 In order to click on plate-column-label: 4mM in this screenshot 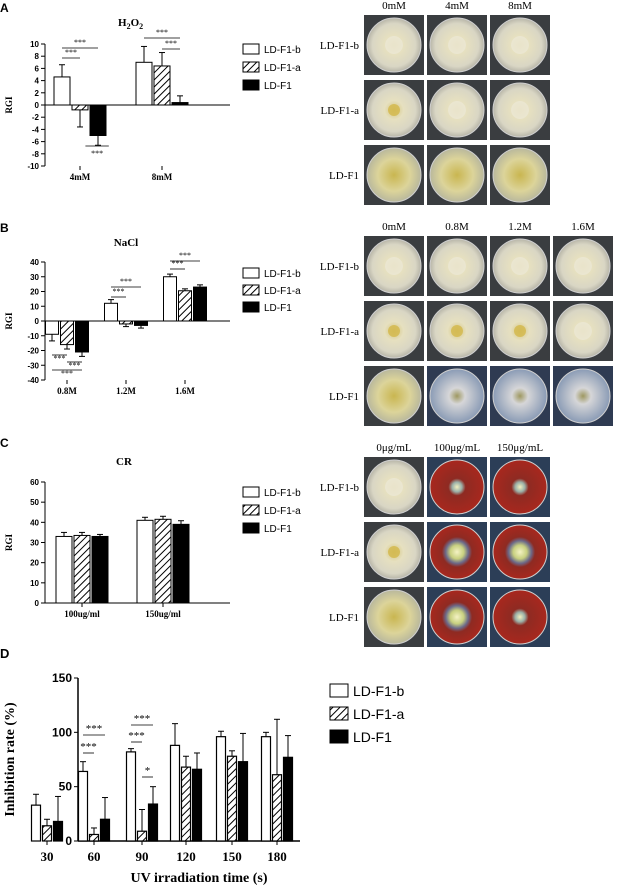, I will do `click(457, 6)`.